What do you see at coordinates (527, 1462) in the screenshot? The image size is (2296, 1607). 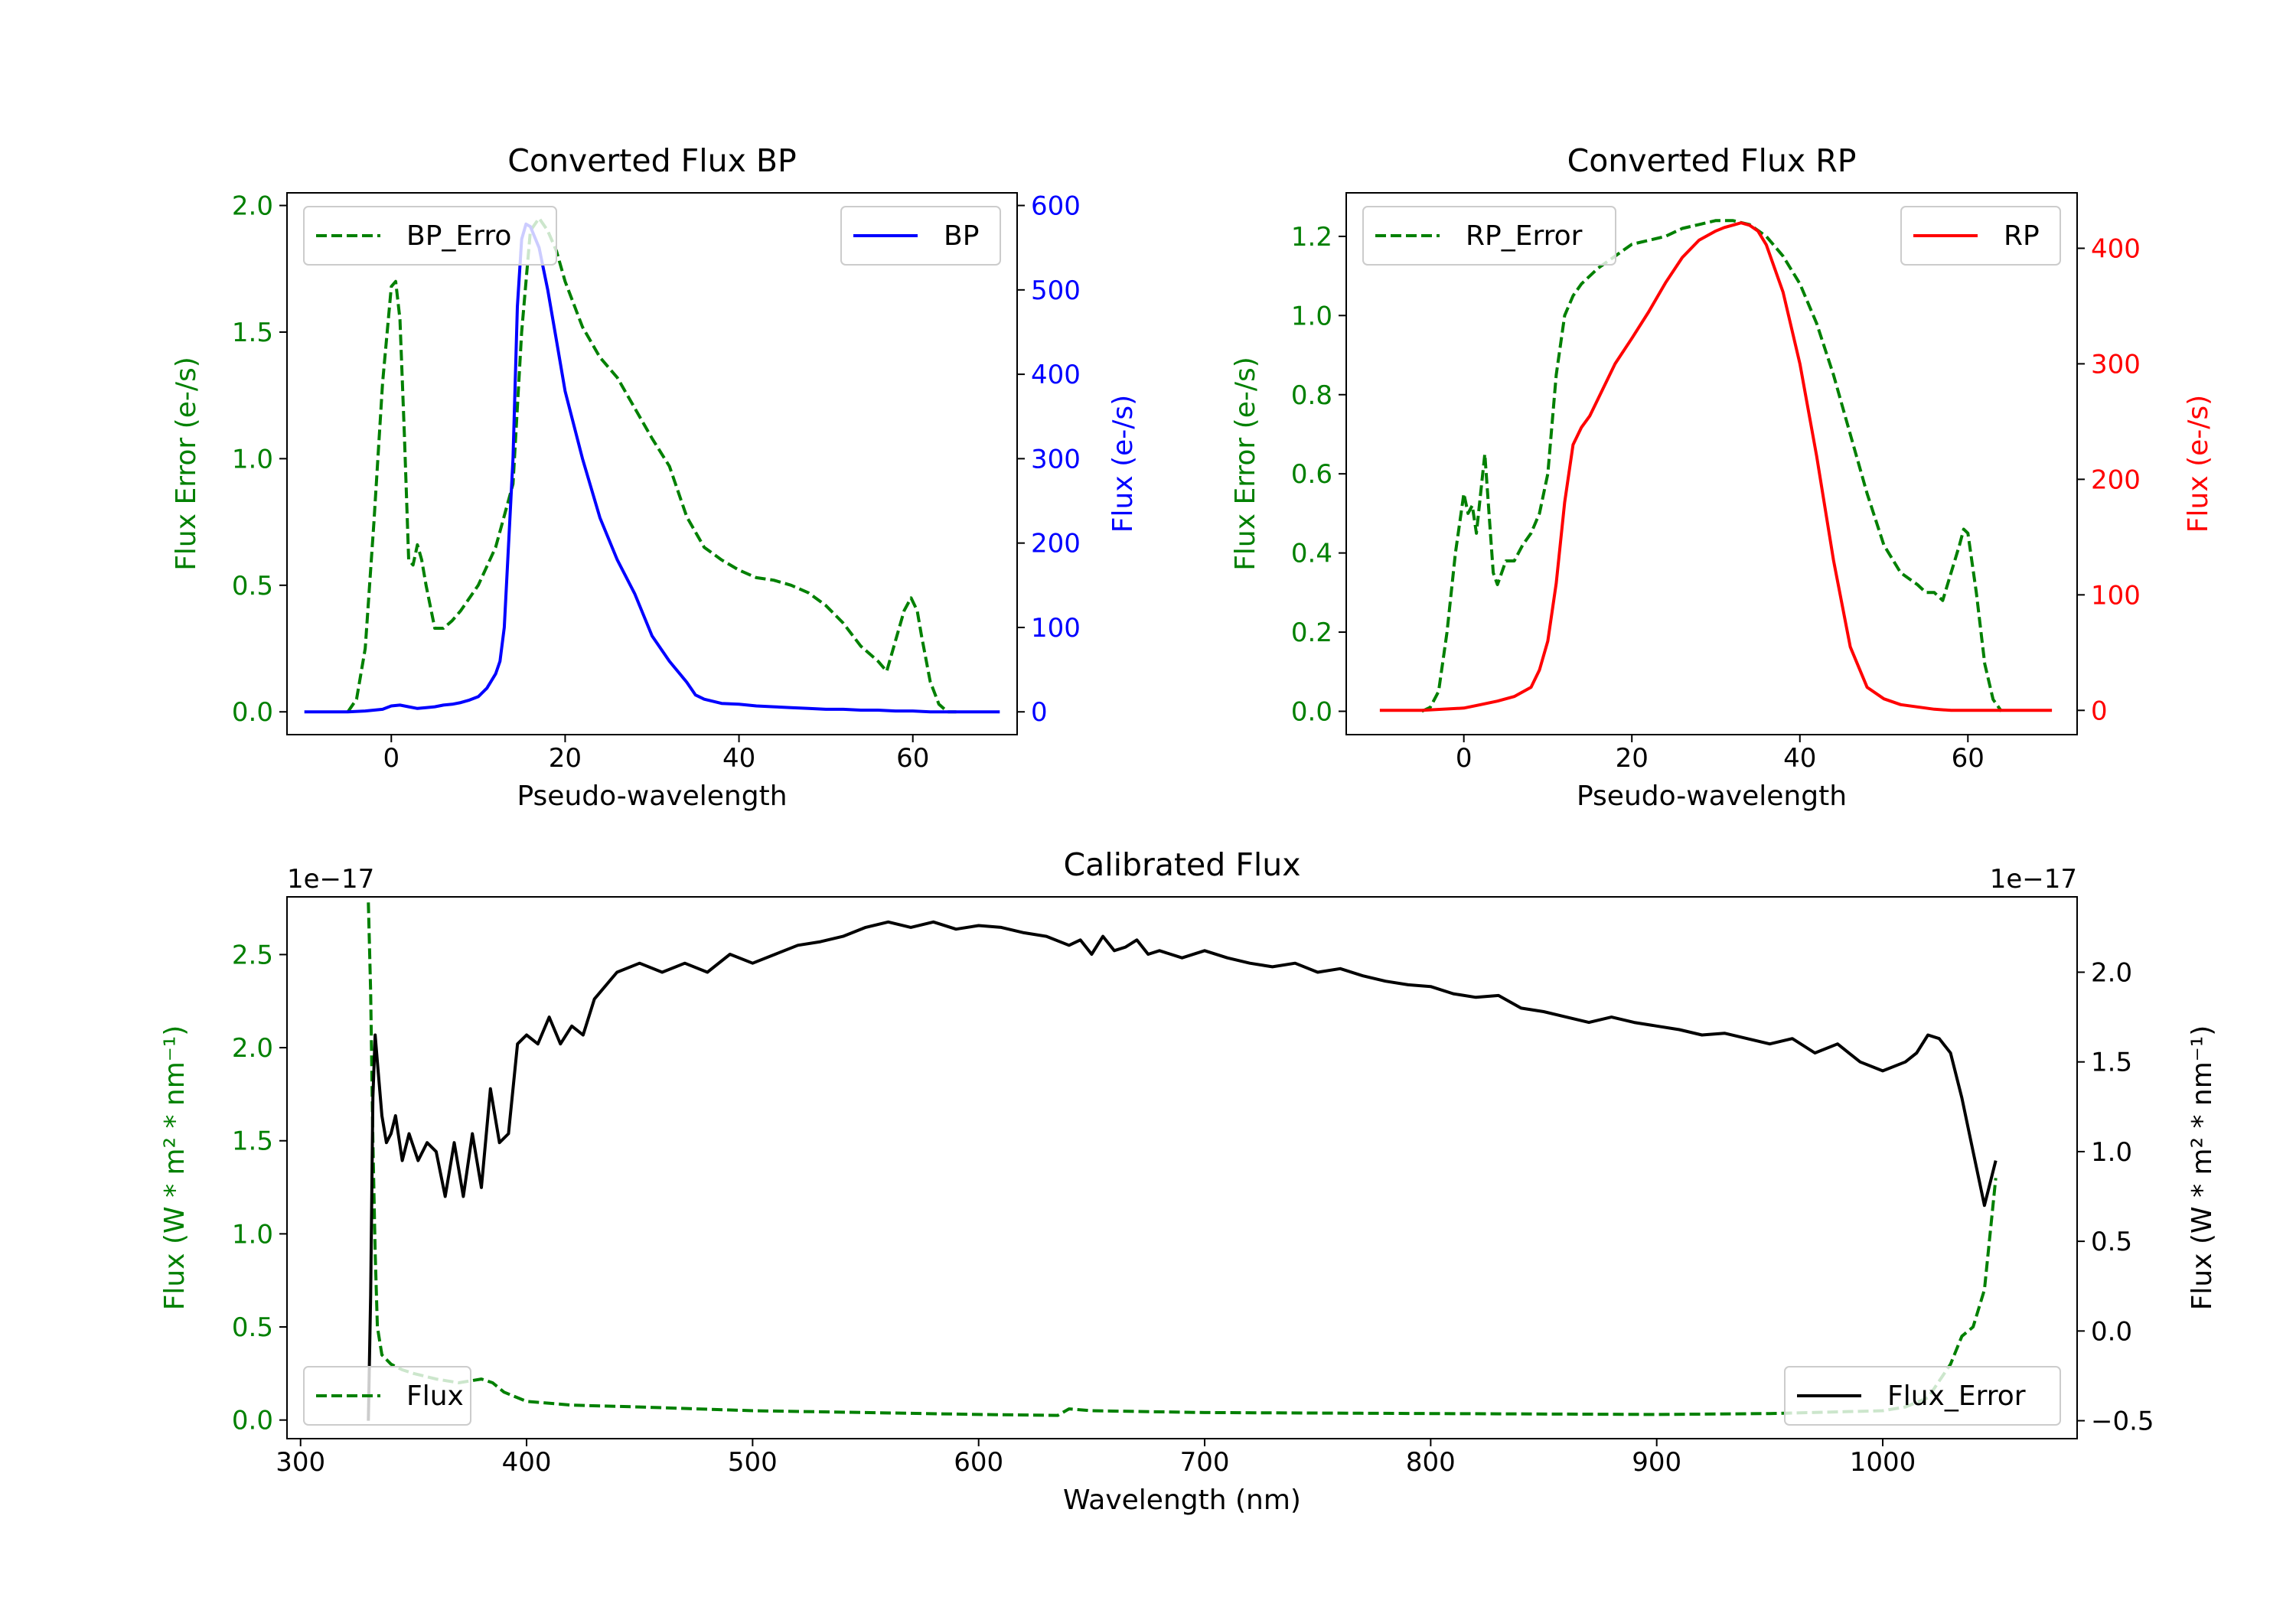 I see `x-tick-label: 400` at bounding box center [527, 1462].